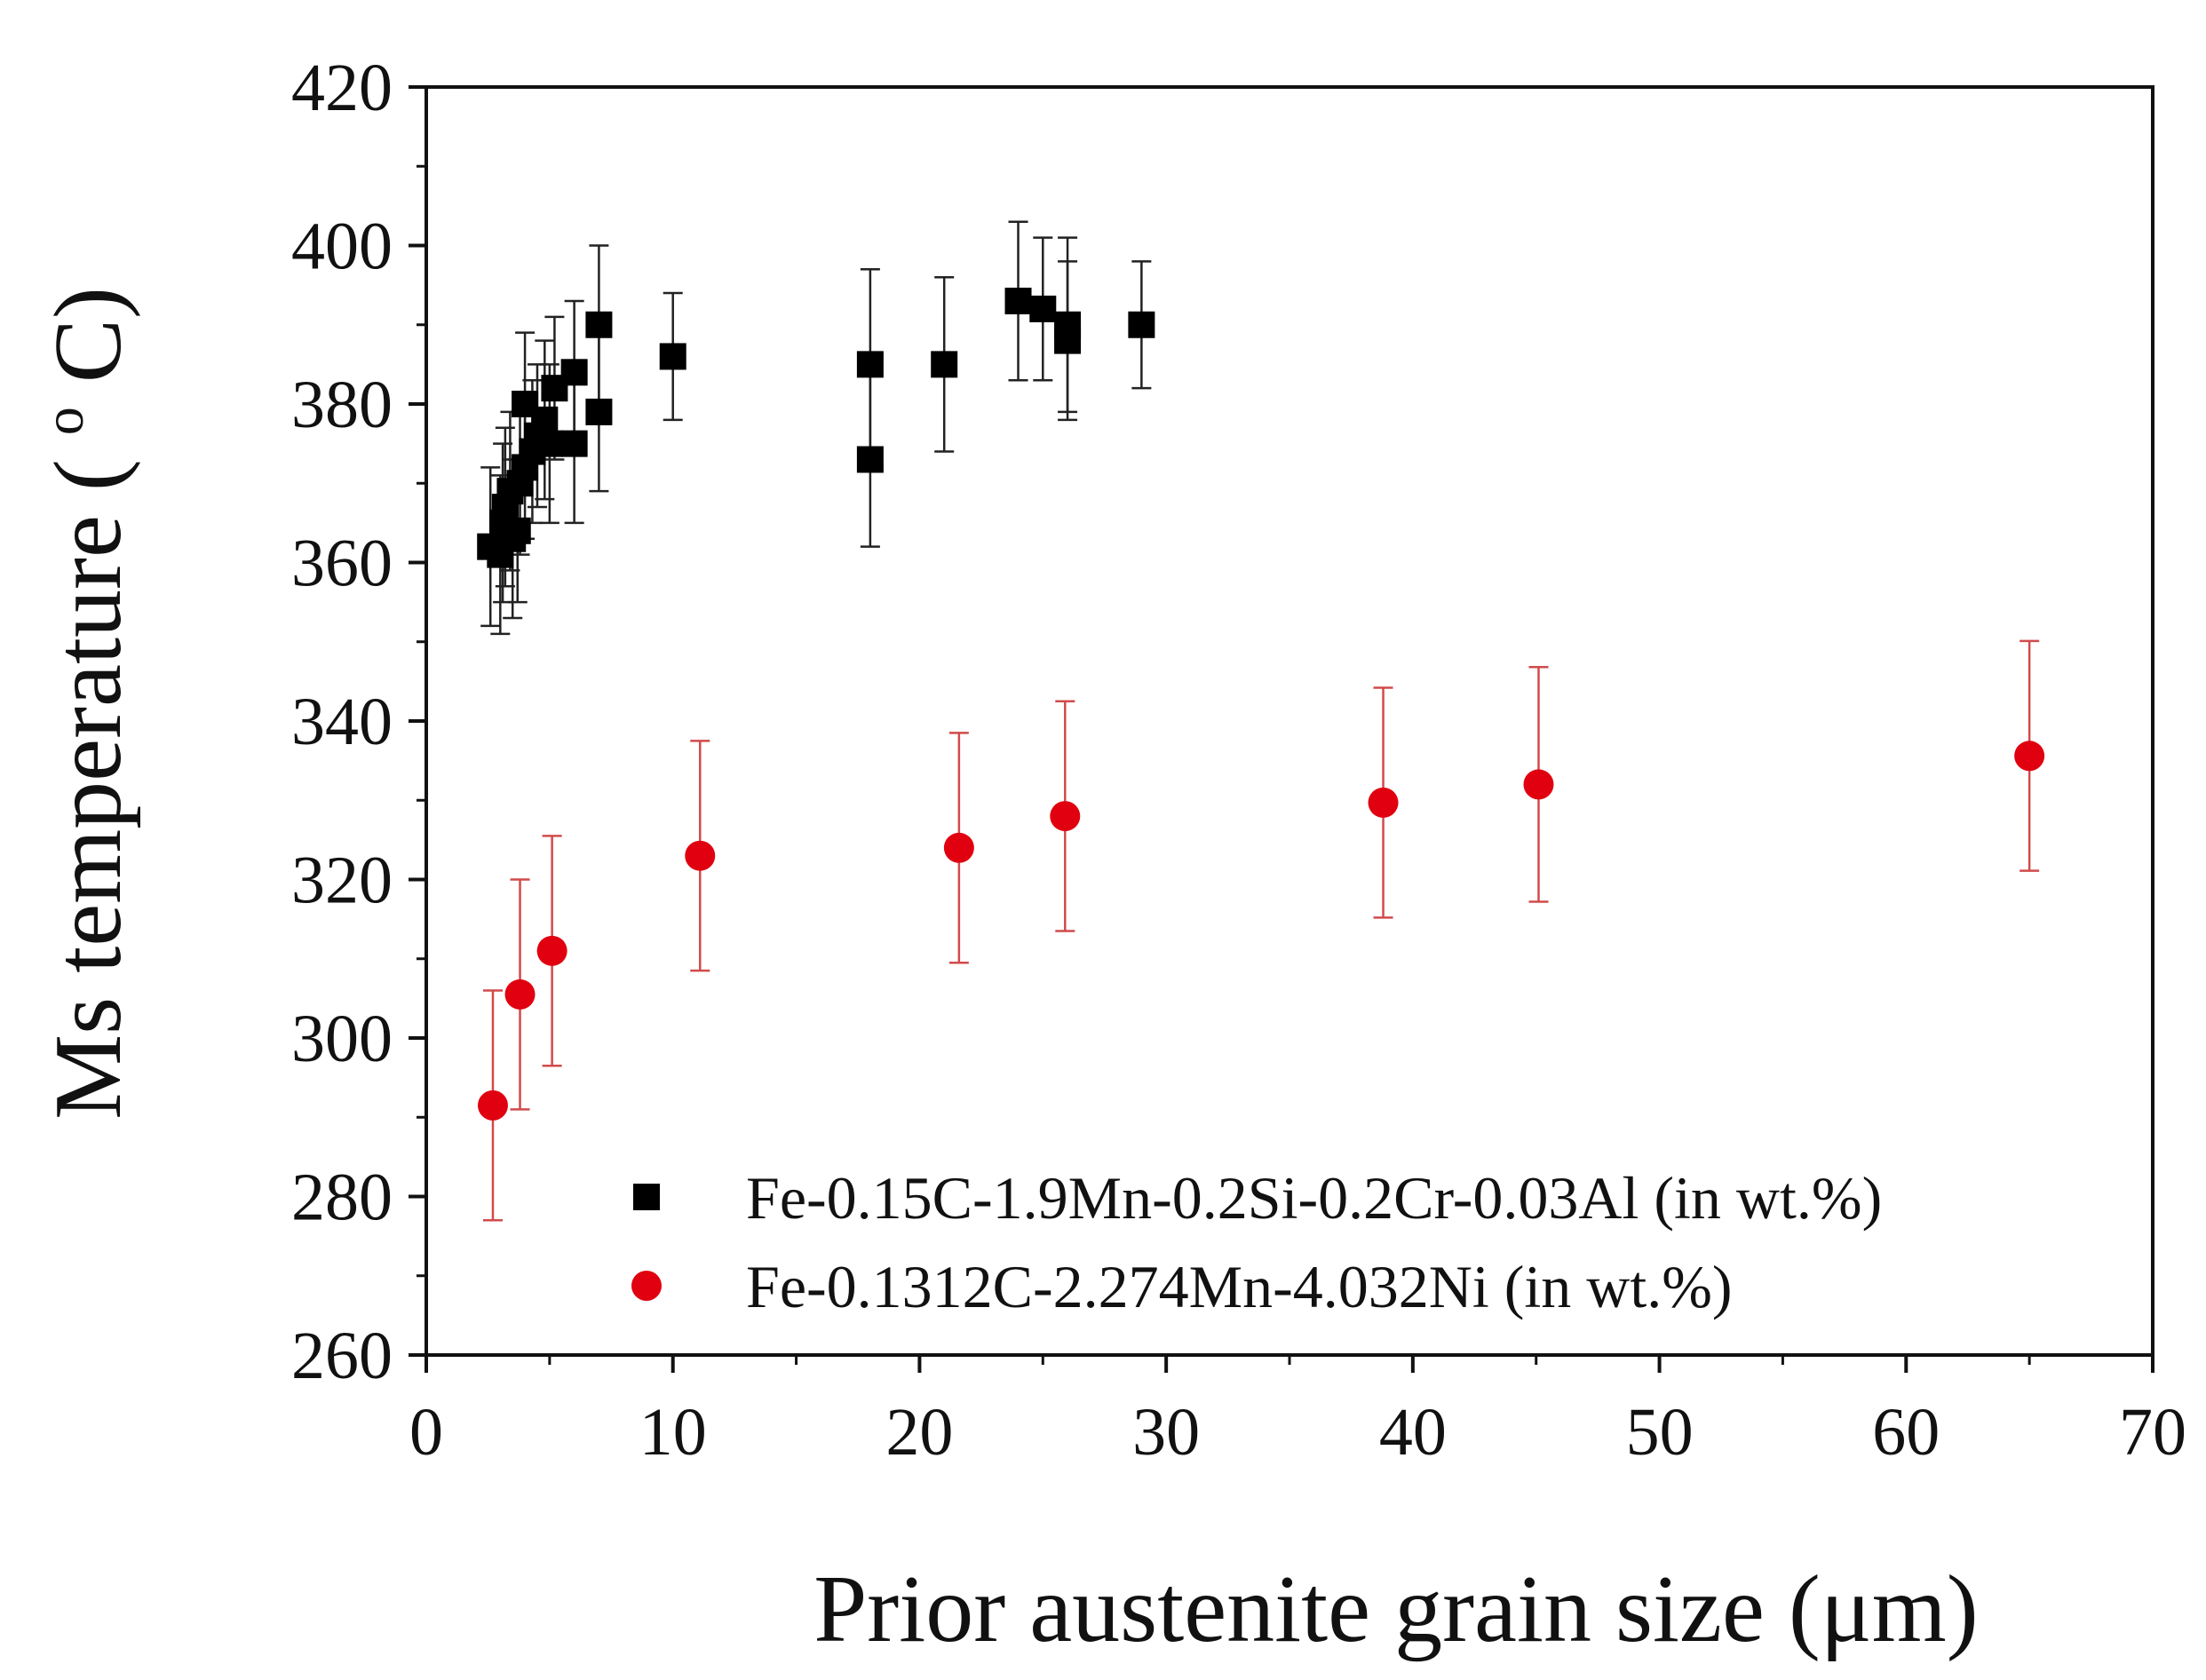  I want to click on y-tick-label: 280, so click(342, 1198).